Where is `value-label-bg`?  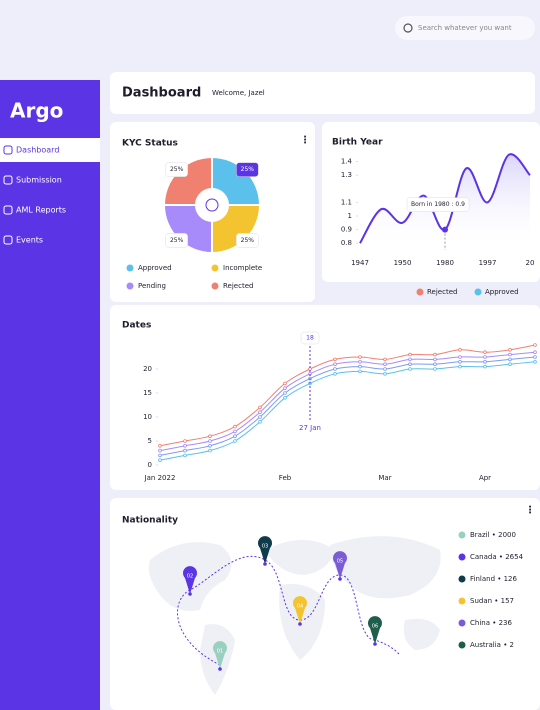
value-label-bg is located at coordinates (247, 240).